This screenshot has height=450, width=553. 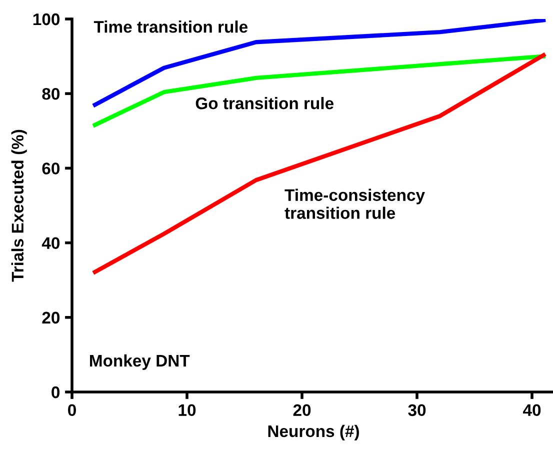 I want to click on annotation: Time transition rule, so click(x=171, y=26).